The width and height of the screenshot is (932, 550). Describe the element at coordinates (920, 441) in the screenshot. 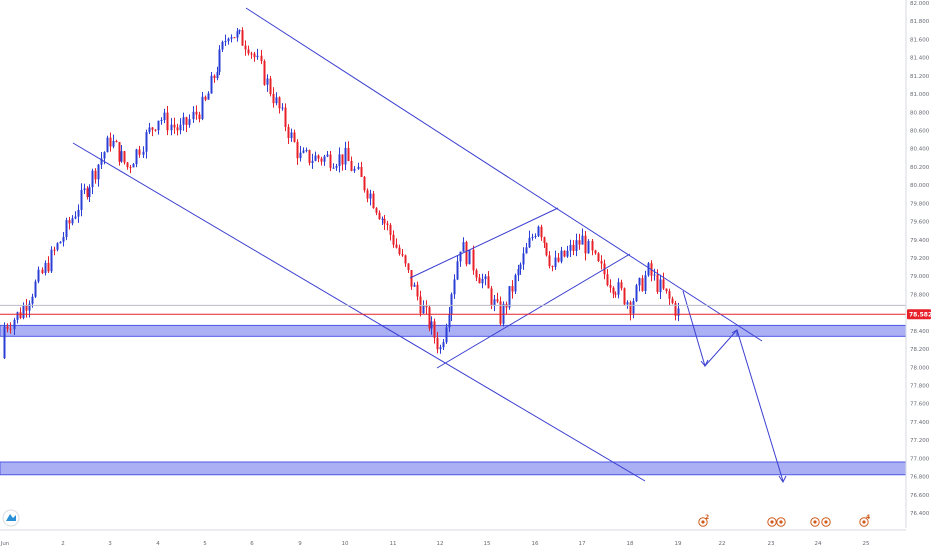

I see `price-tick-label: 77.200` at that location.